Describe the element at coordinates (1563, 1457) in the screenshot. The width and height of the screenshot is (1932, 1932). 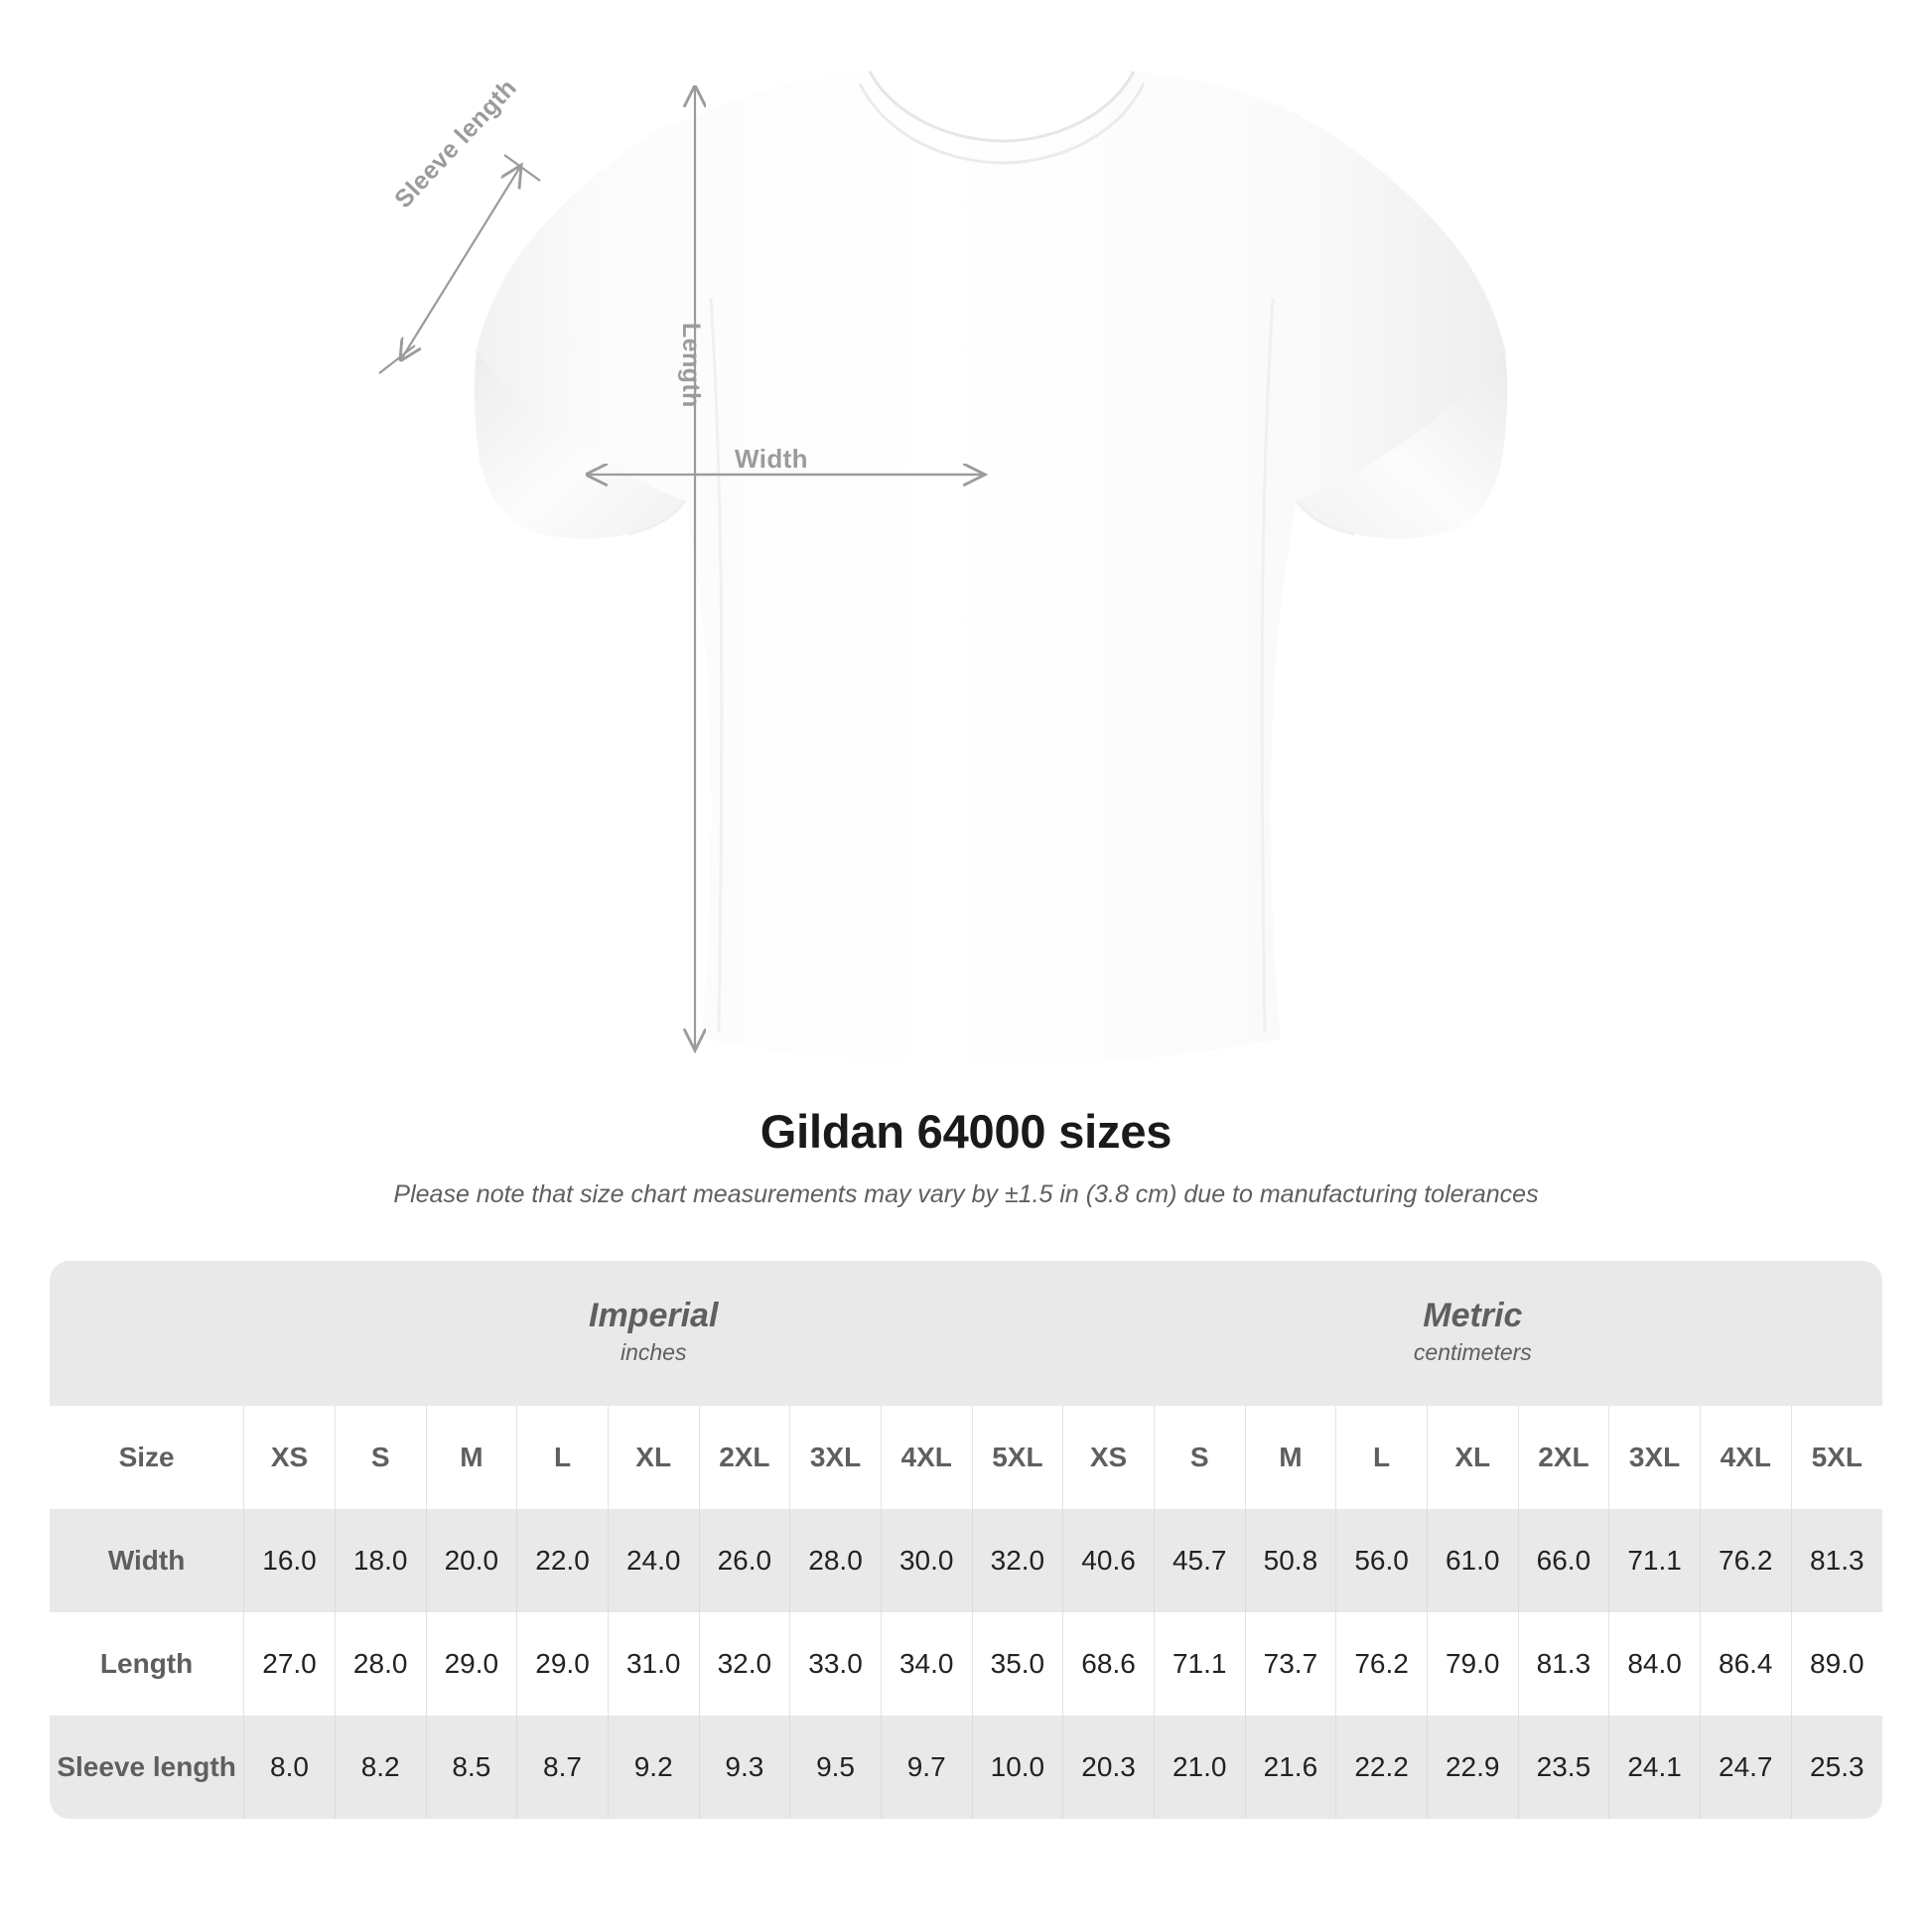
I see `size-header-metric-2xl: 2XL` at that location.